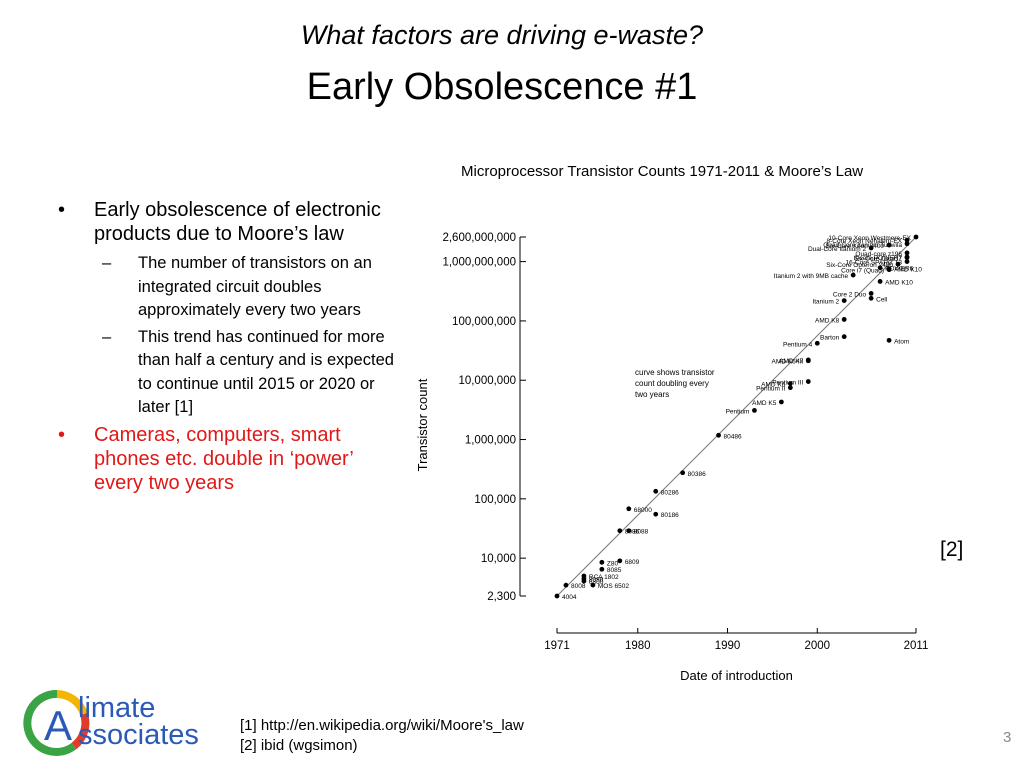  Describe the element at coordinates (632, 532) in the screenshot. I see `data-point-label: 8086` at that location.